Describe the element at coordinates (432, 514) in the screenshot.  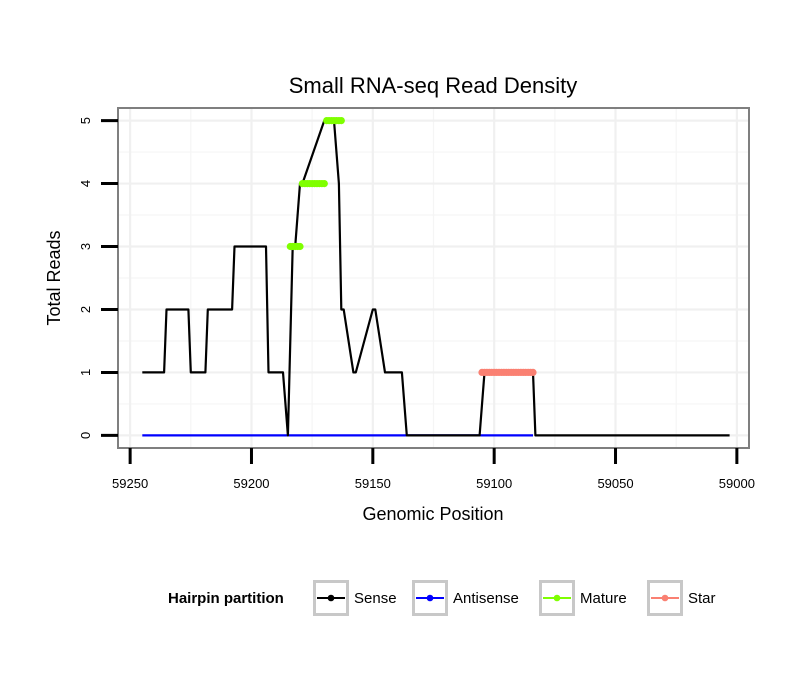
I see `x-axis-title: Genomic Position` at that location.